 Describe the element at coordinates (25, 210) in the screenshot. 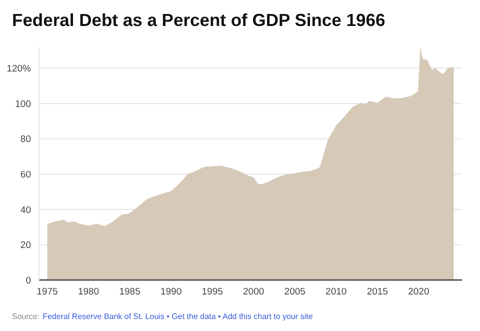

I see `y-tick-label: 40` at that location.